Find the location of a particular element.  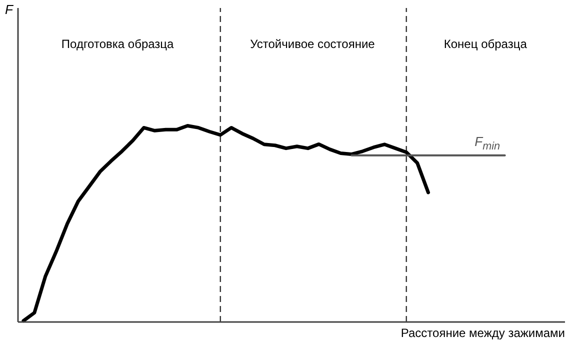

text: Конец образца is located at coordinates (485, 44).